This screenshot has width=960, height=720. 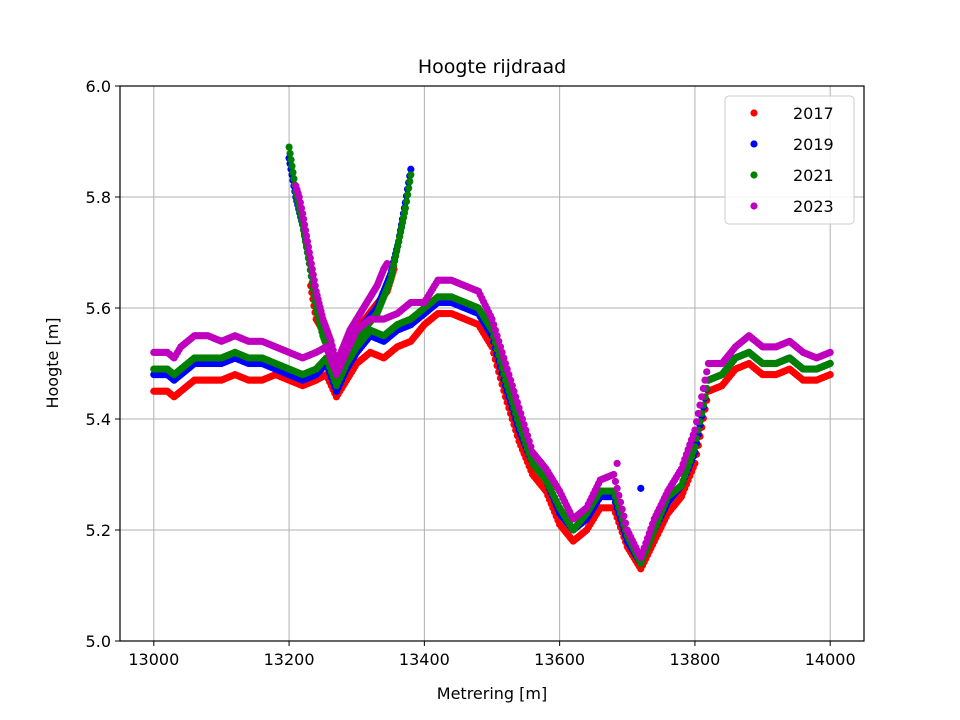 I want to click on y-tick-label: 5.4, so click(x=98, y=419).